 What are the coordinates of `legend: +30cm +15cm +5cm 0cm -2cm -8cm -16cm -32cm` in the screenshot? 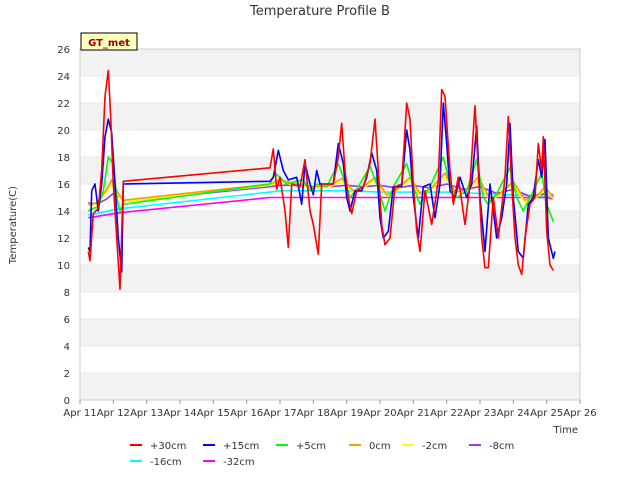 It's located at (322, 454).